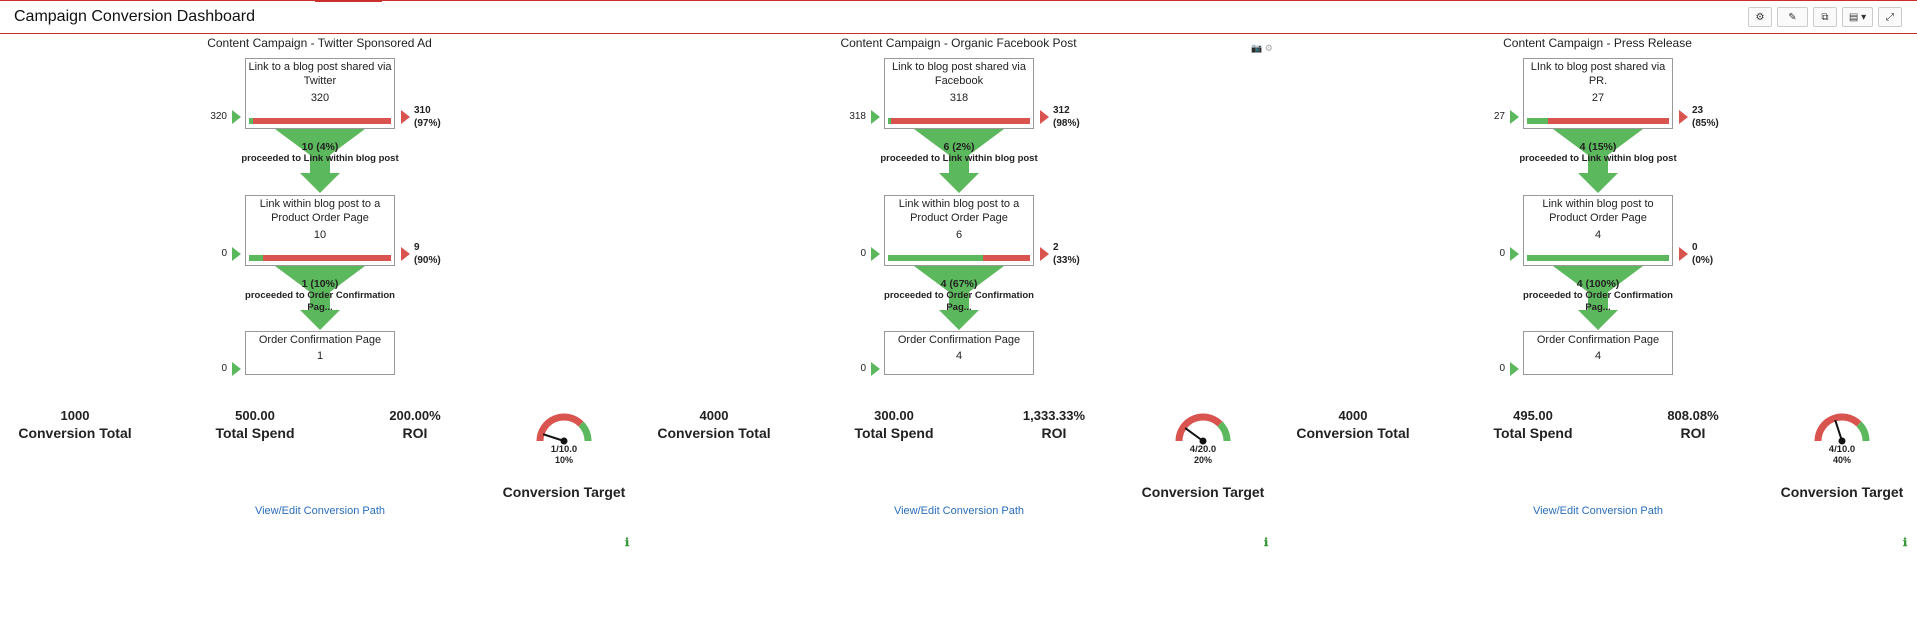 Image resolution: width=1917 pixels, height=628 pixels. I want to click on gauge-value: 4/10.0 40%, so click(1842, 455).